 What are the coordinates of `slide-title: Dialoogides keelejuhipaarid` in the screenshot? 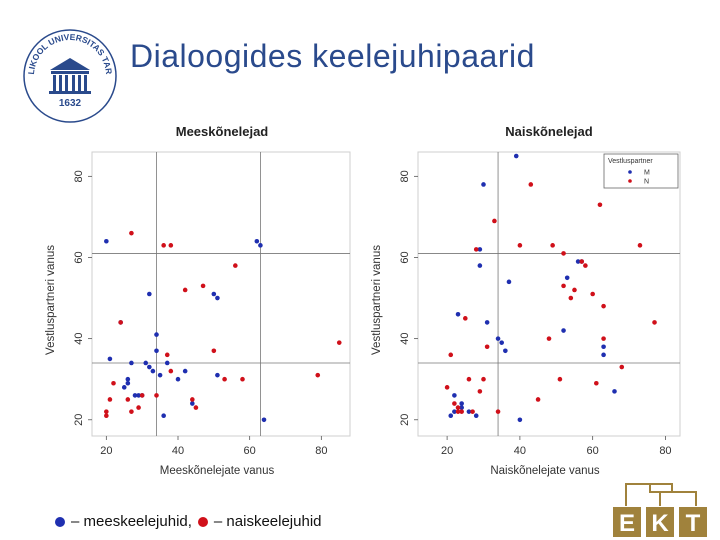 It's located at (332, 56).